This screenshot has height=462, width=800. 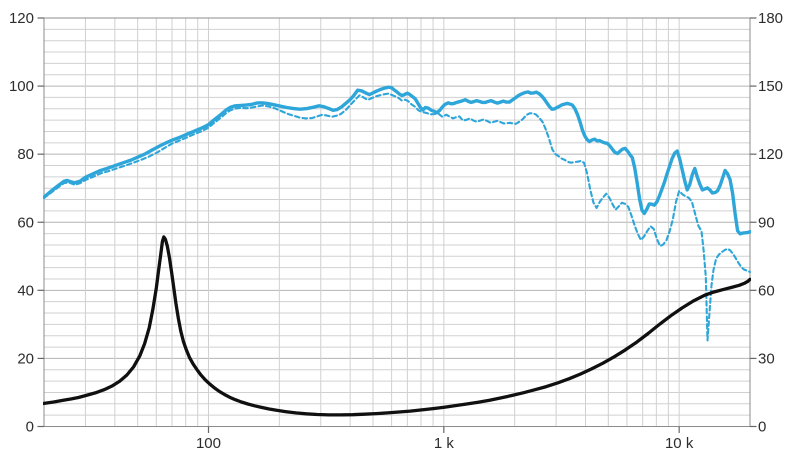 What do you see at coordinates (770, 86) in the screenshot?
I see `y-axis-right-label: 150` at bounding box center [770, 86].